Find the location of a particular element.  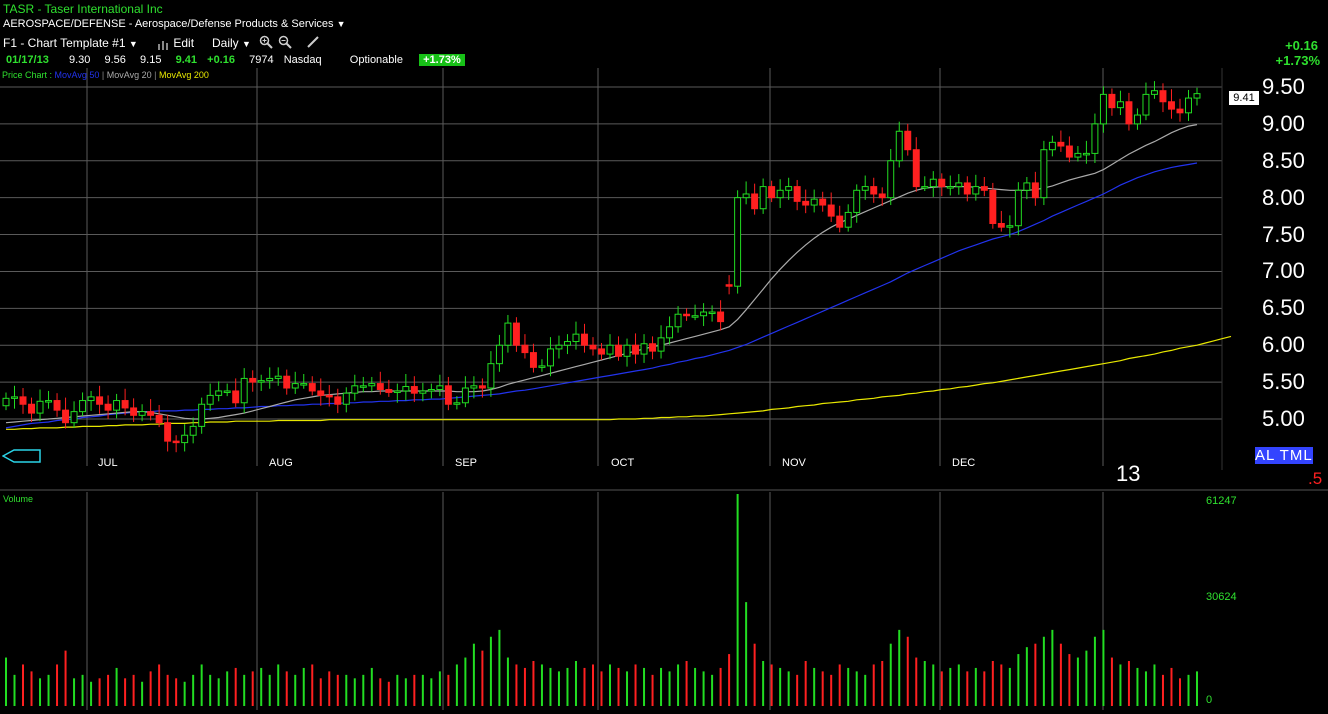

edit-button: Edit is located at coordinates (176, 43).